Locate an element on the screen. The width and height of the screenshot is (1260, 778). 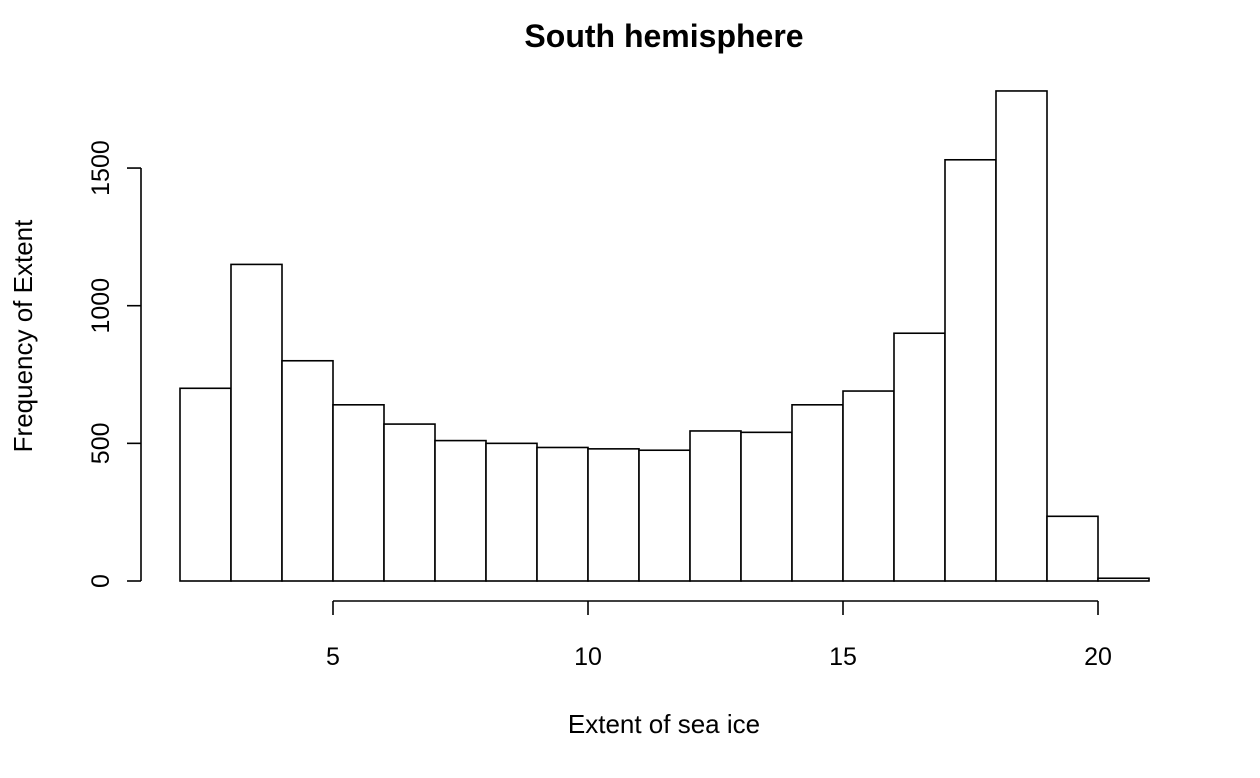
y-tick-label: 500 is located at coordinates (101, 443).